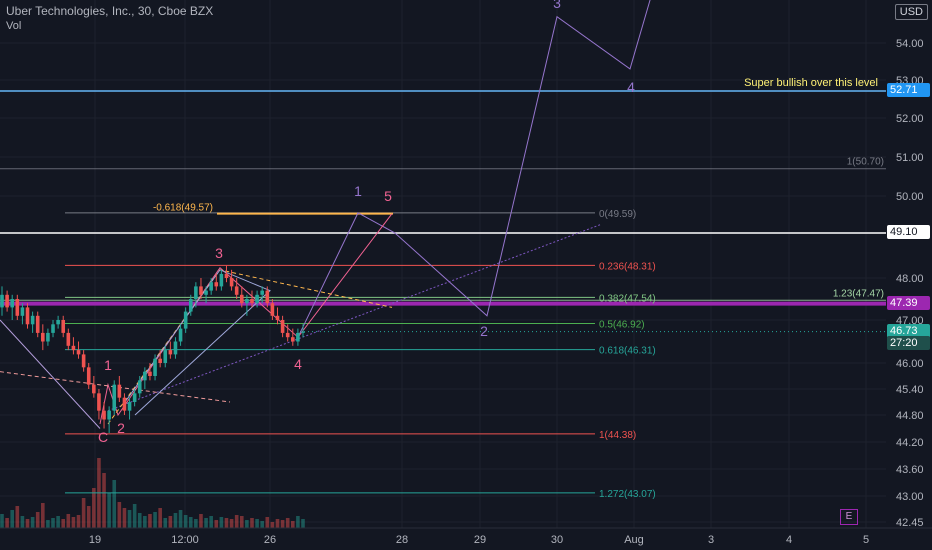 This screenshot has height=550, width=932. I want to click on time-tick-label: 29, so click(480, 540).